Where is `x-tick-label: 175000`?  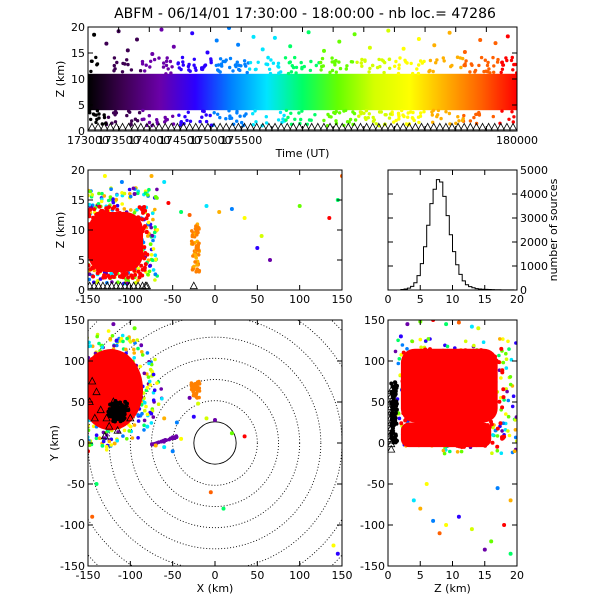
x-tick-label: 175000 is located at coordinates (211, 140).